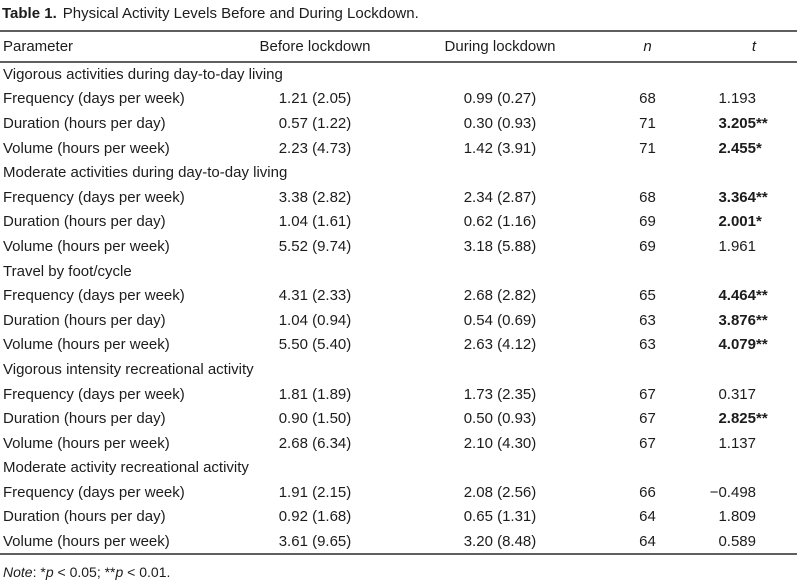  I want to click on col-header-t: t, so click(753, 46).